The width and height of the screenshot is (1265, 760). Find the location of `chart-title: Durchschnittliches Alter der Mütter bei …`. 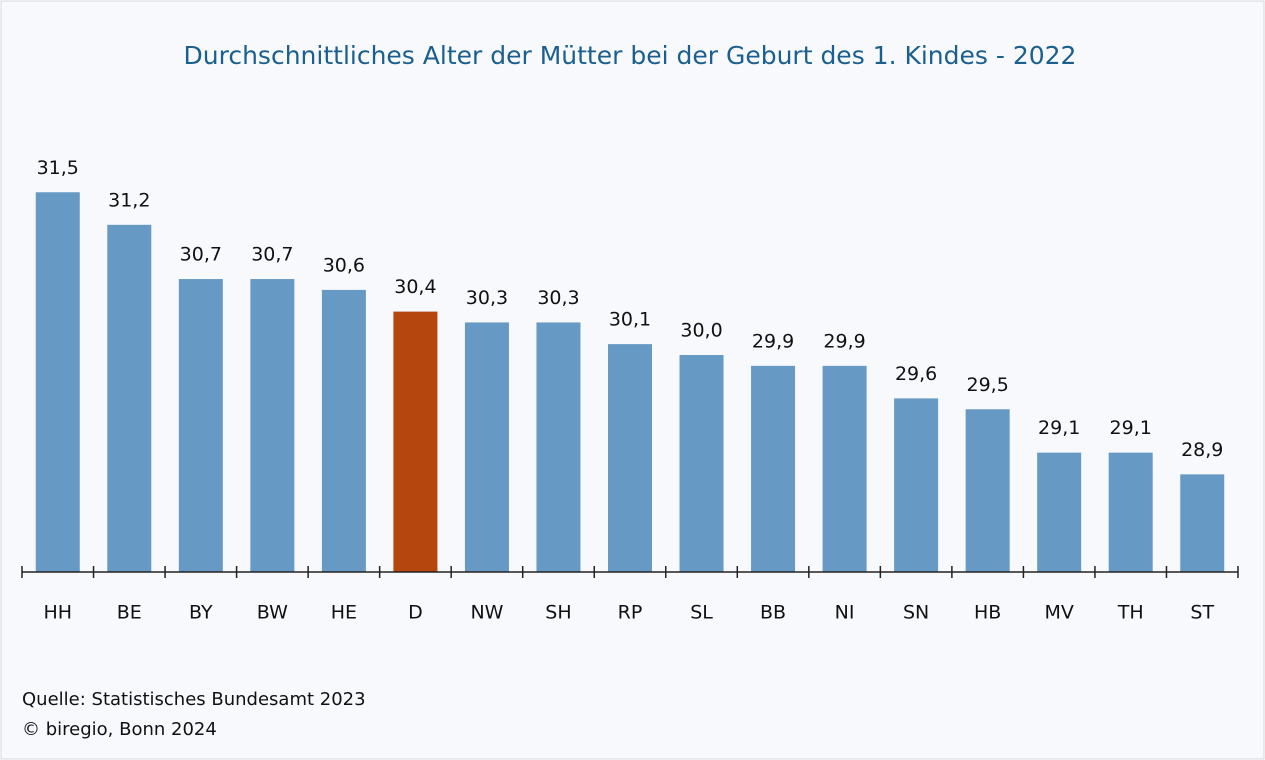

chart-title: Durchschnittliches Alter der Mütter bei … is located at coordinates (630, 55).